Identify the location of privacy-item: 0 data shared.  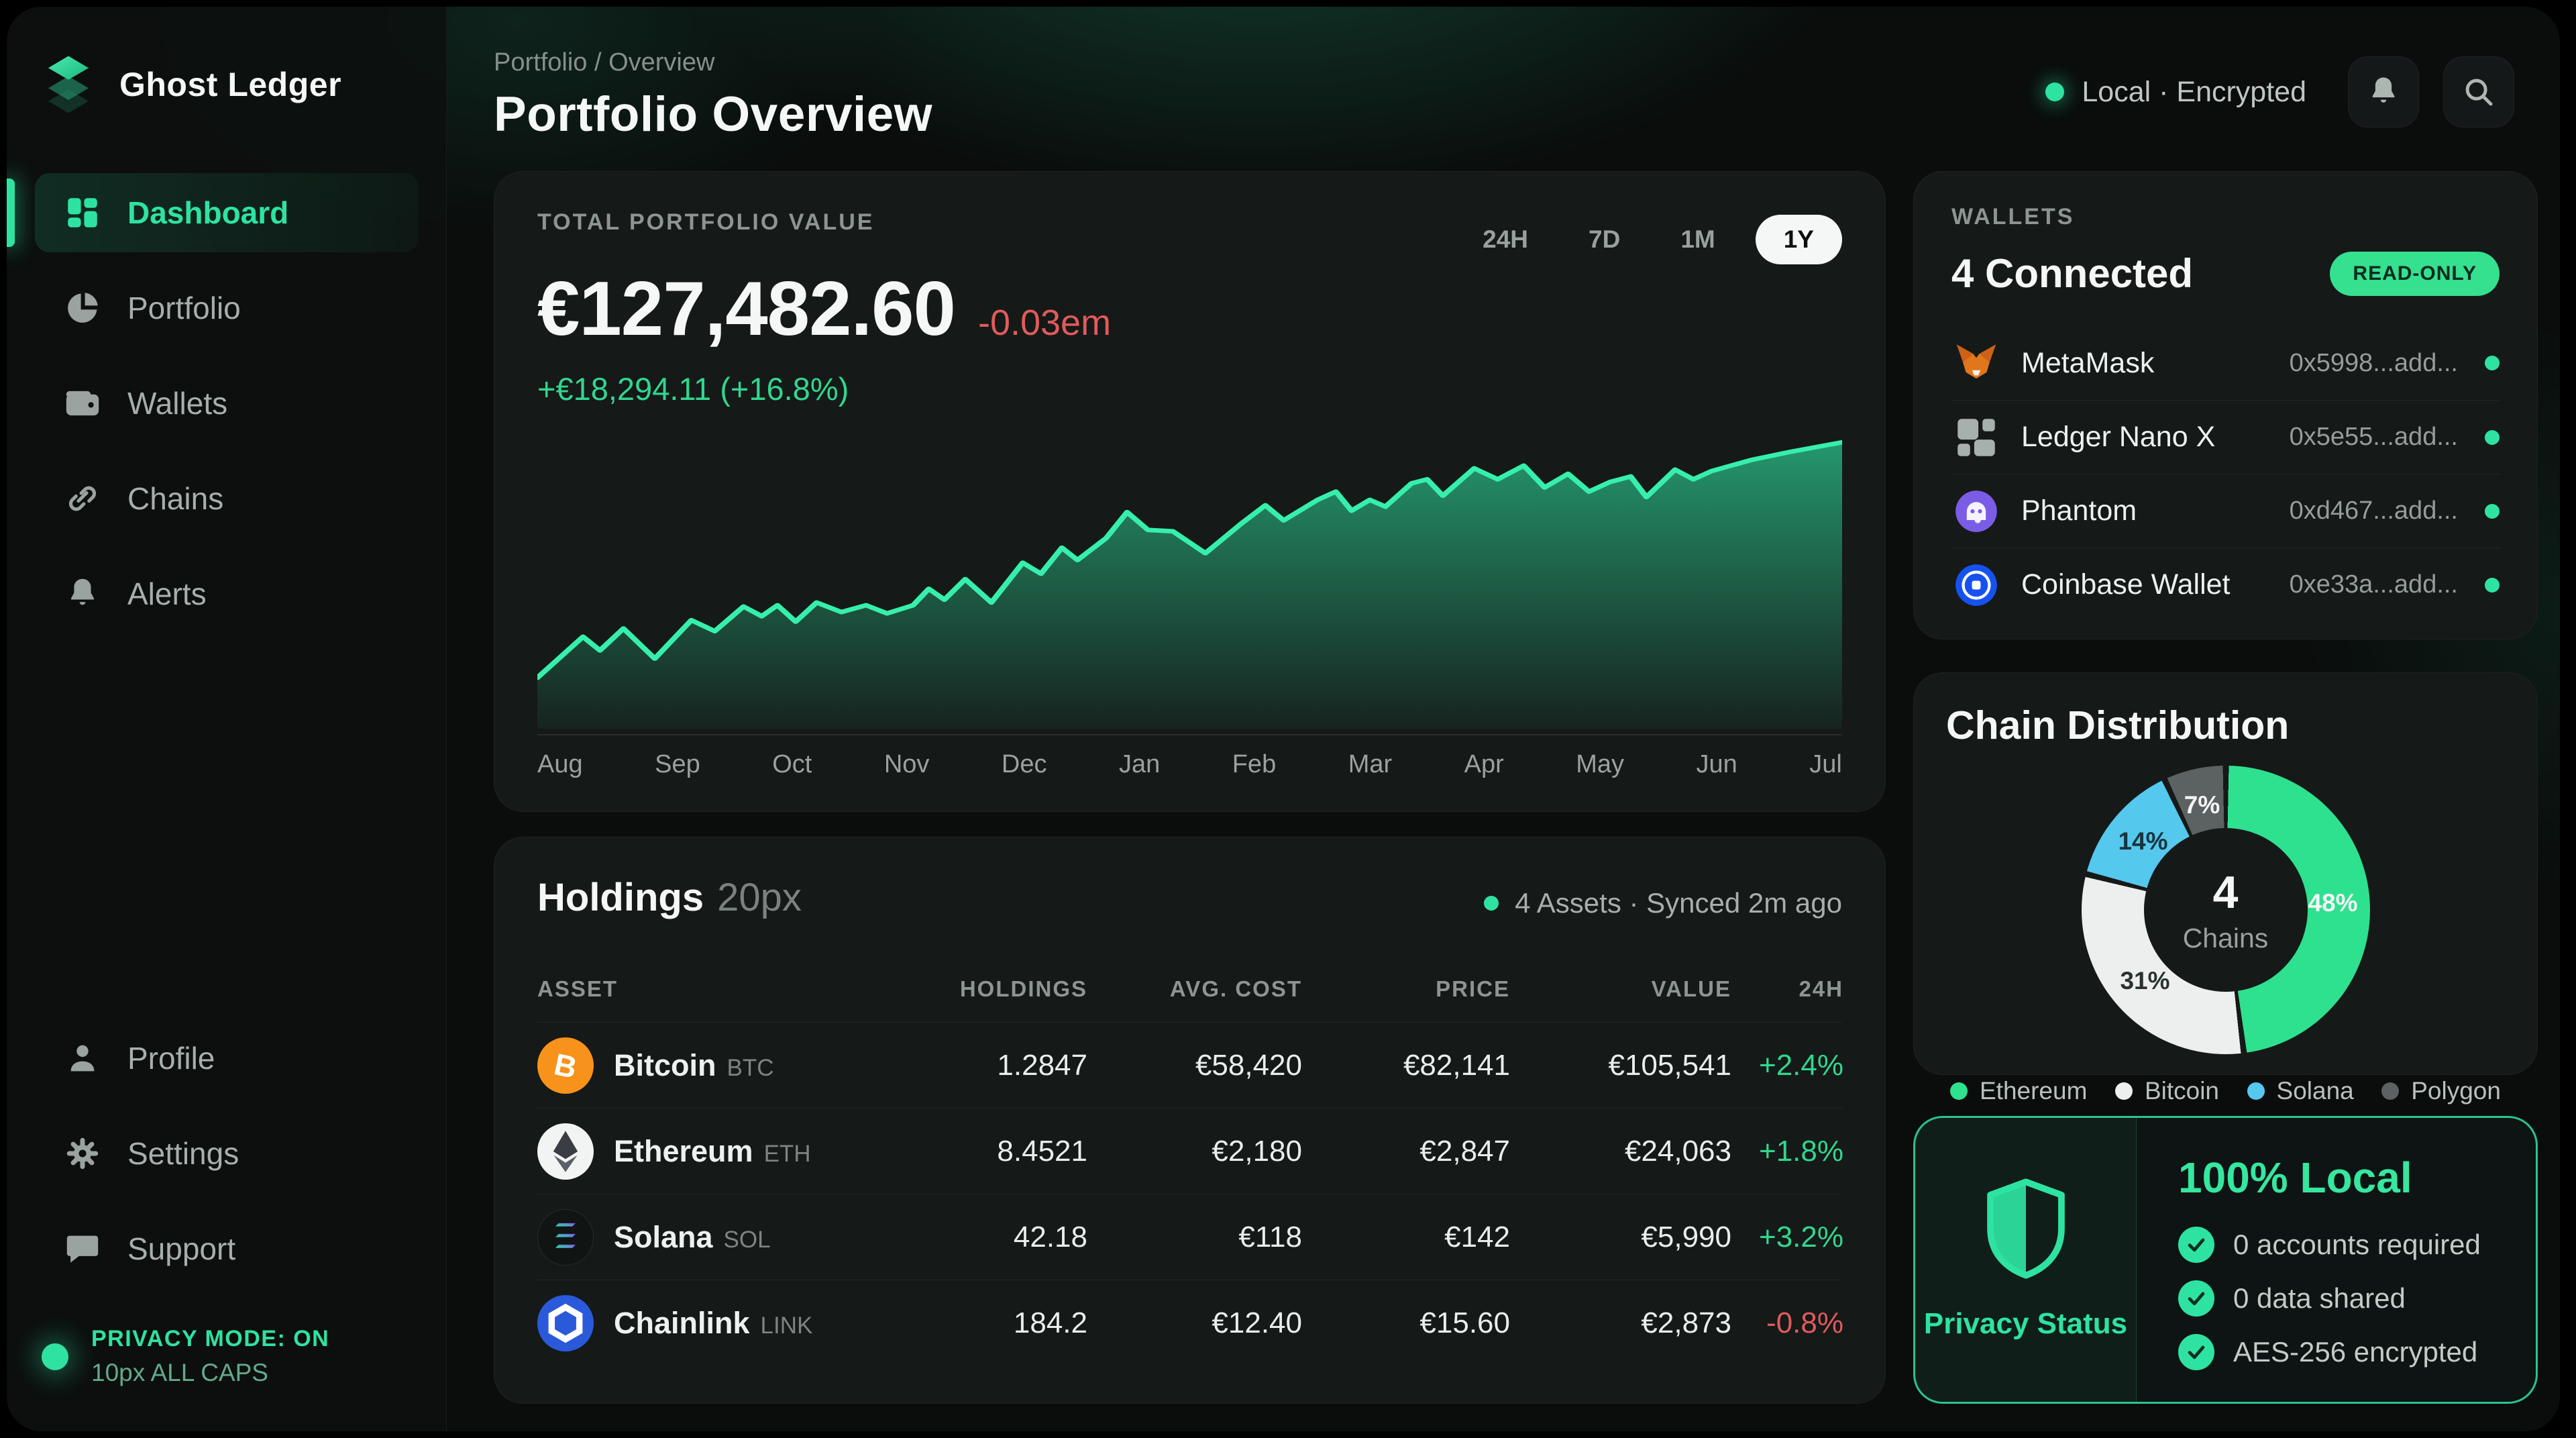
(2357, 1298).